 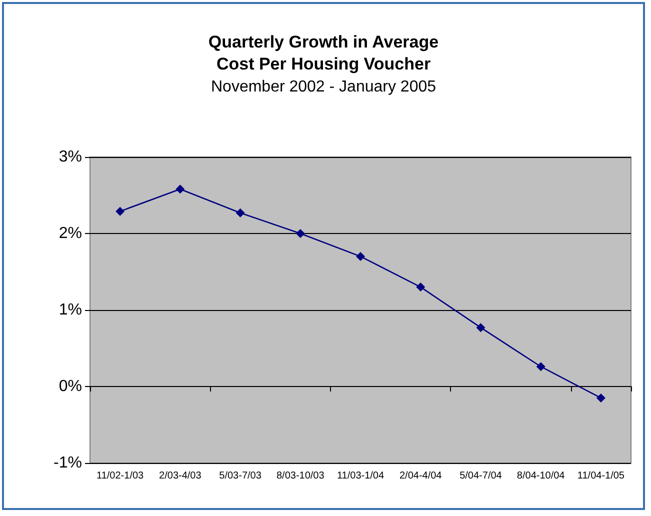 I want to click on x-tick-label: 8/03-10/03, so click(x=300, y=476).